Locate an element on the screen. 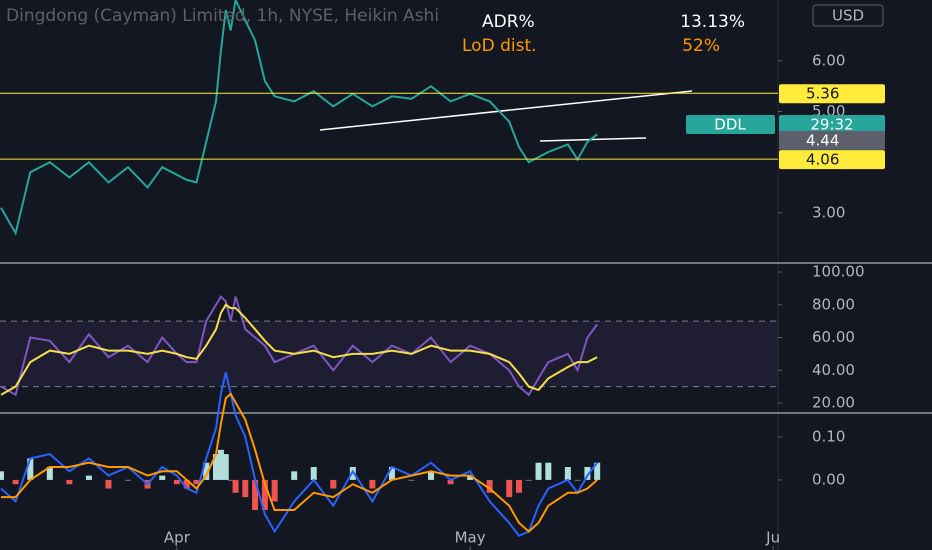 The width and height of the screenshot is (932, 550). symbol-tag is located at coordinates (730, 124).